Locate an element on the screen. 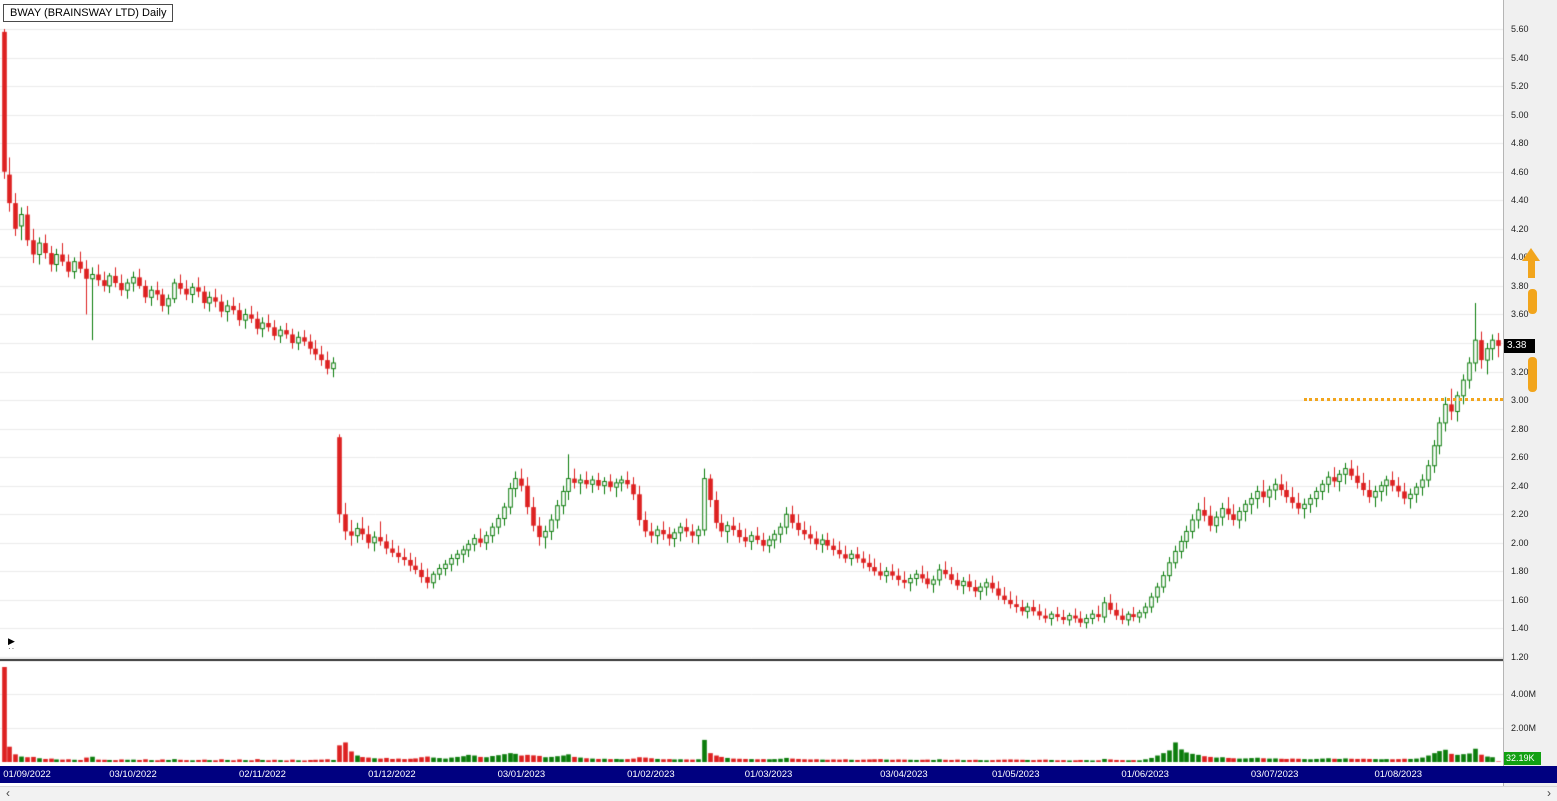  price-tick-label: 2.20 is located at coordinates (1520, 514).